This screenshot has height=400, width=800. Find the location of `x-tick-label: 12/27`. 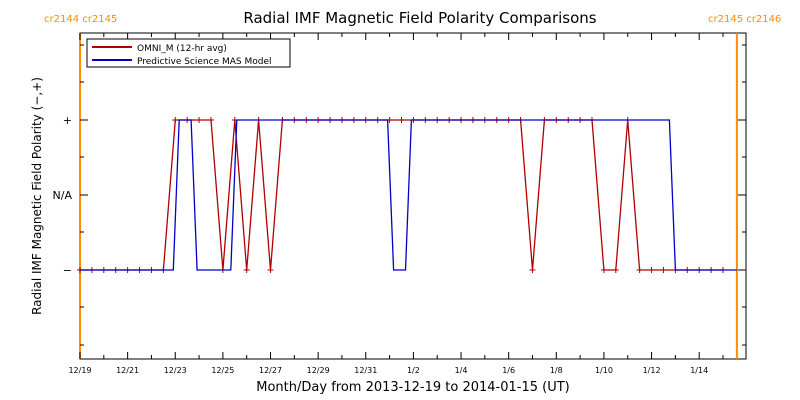

x-tick-label: 12/27 is located at coordinates (270, 370).